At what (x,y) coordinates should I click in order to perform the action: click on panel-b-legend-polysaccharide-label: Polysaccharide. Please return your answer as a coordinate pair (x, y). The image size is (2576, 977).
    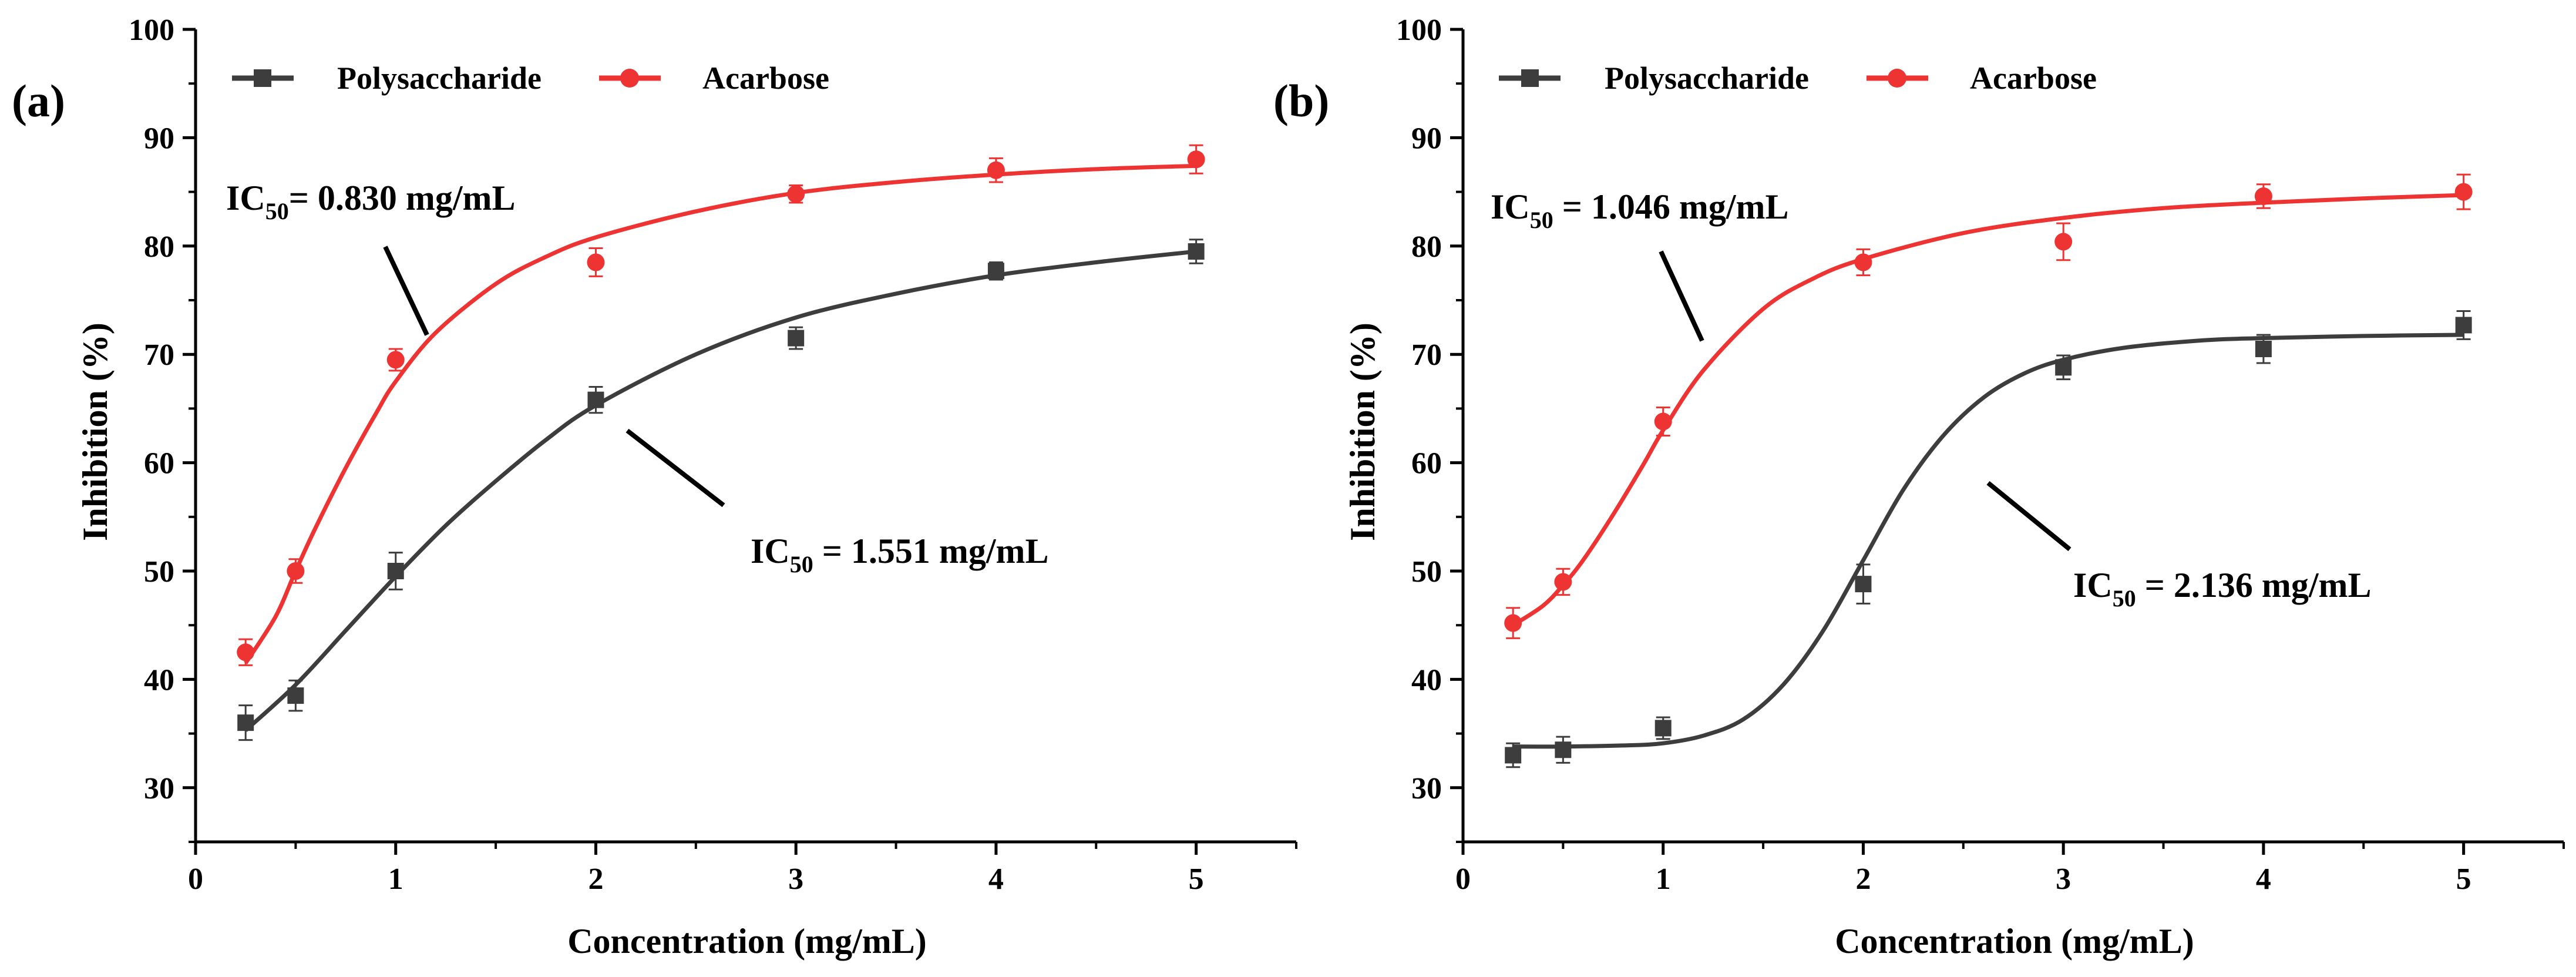
    Looking at the image, I should click on (1707, 78).